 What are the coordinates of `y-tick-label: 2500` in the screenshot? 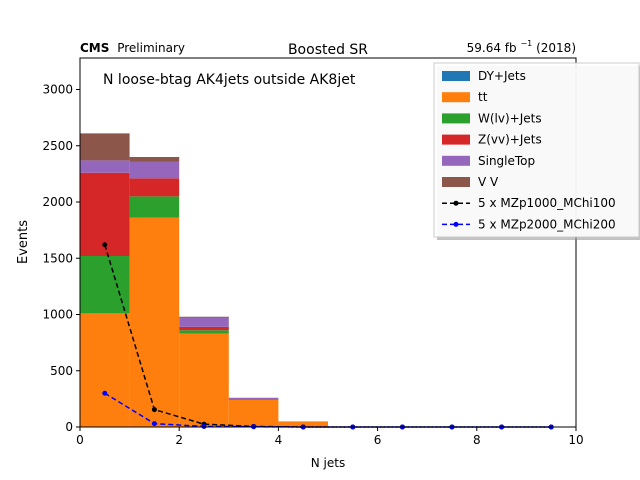 It's located at (57, 146).